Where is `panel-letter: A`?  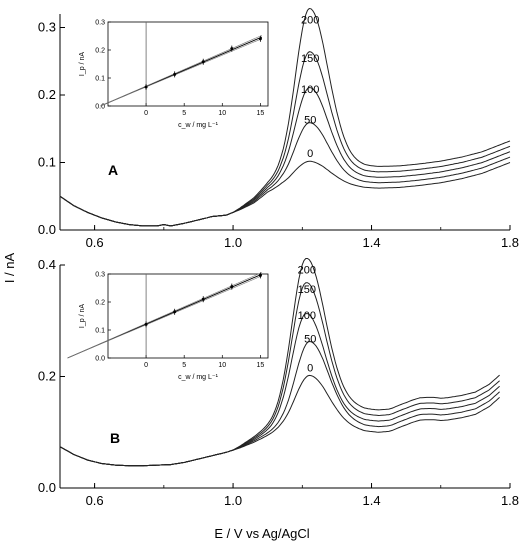 panel-letter: A is located at coordinates (113, 170).